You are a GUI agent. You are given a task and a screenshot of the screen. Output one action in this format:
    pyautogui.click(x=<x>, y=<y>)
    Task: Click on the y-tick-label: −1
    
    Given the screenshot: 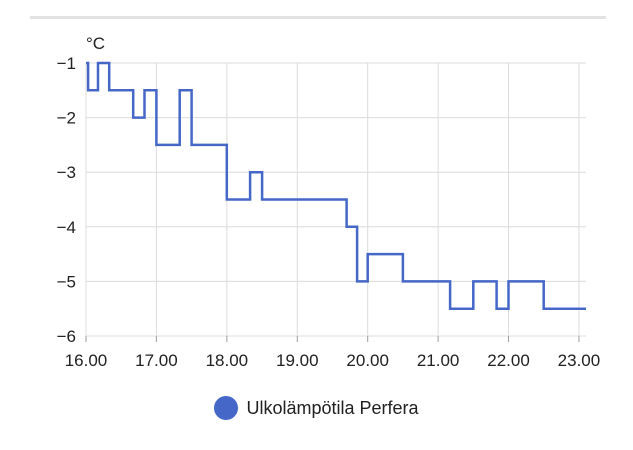 What is the action you would take?
    pyautogui.click(x=66, y=63)
    